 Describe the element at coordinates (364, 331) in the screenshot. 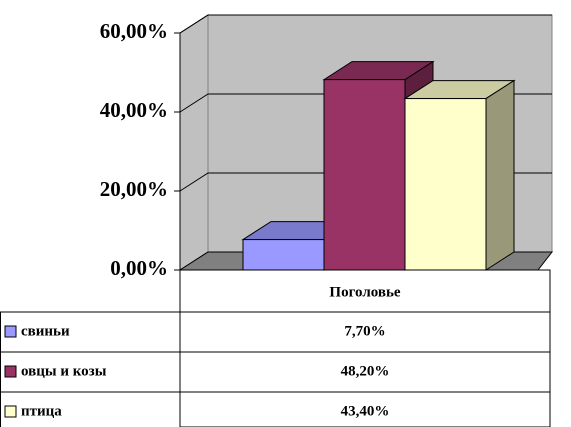

I see `table-value: 7,70%` at that location.